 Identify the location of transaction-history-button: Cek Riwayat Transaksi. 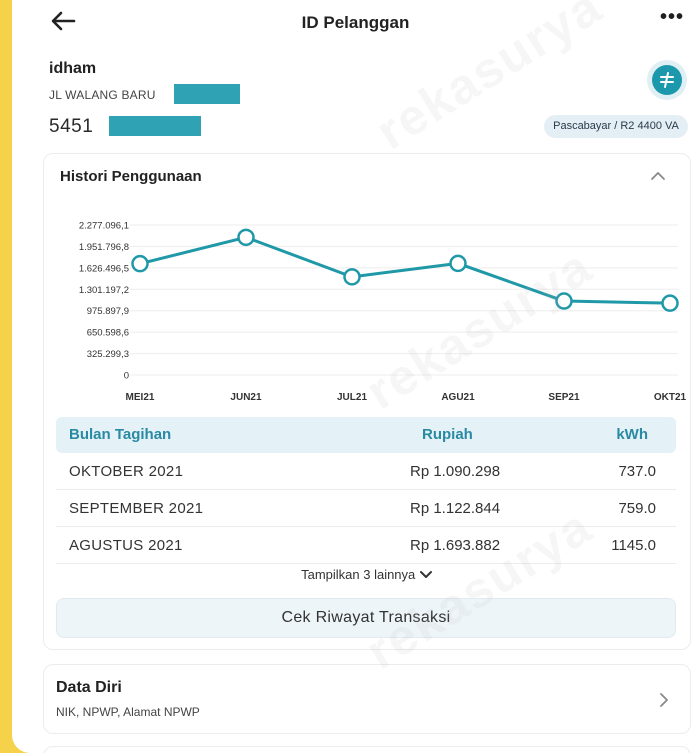
(366, 618).